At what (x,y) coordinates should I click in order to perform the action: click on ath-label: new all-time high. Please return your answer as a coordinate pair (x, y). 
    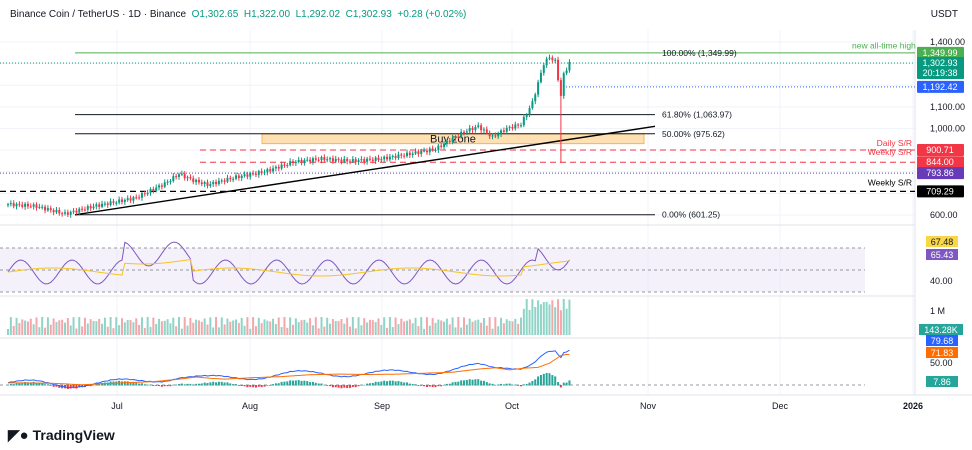
    Looking at the image, I should click on (884, 45).